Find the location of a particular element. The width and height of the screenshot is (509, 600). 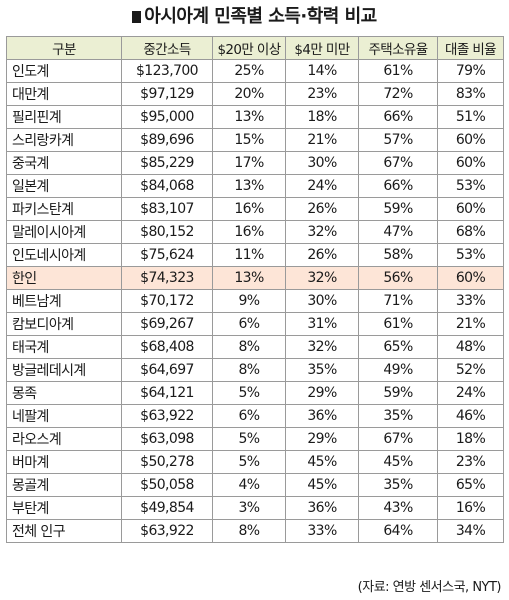

group-name-cell: 필리핀계 is located at coordinates (64, 117).